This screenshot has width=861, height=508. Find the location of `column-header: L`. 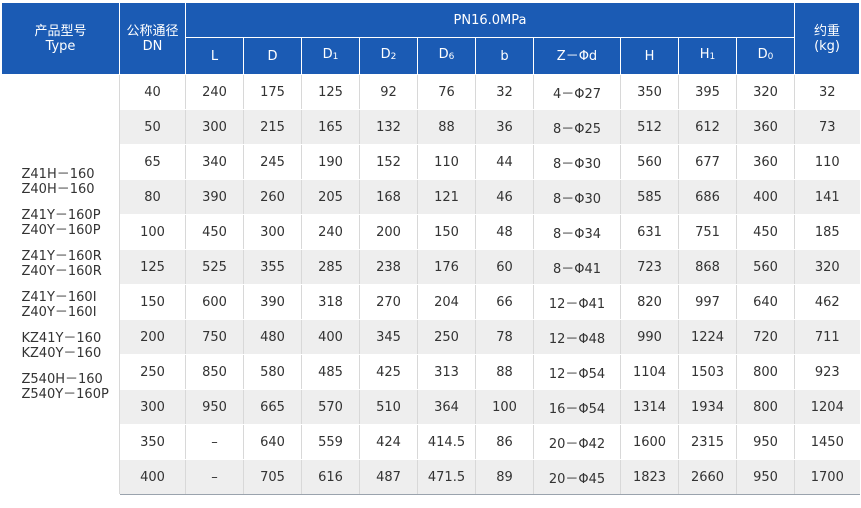

column-header: L is located at coordinates (214, 56).